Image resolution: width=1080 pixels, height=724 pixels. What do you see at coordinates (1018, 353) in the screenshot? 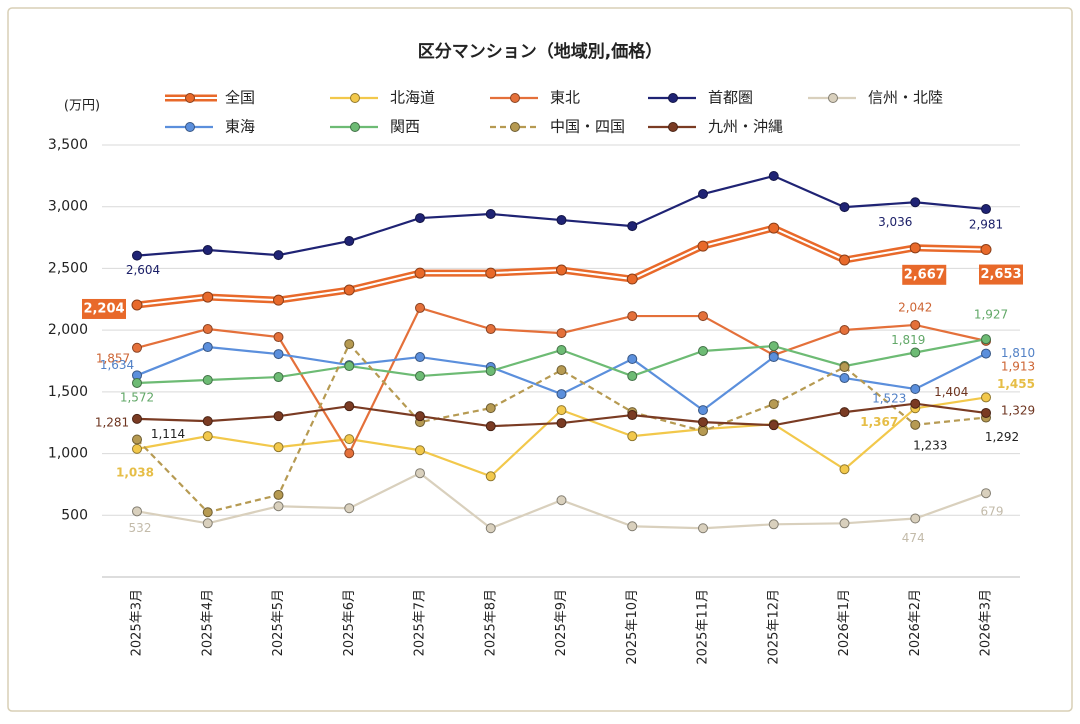
I see `data-label: 1,810` at bounding box center [1018, 353].